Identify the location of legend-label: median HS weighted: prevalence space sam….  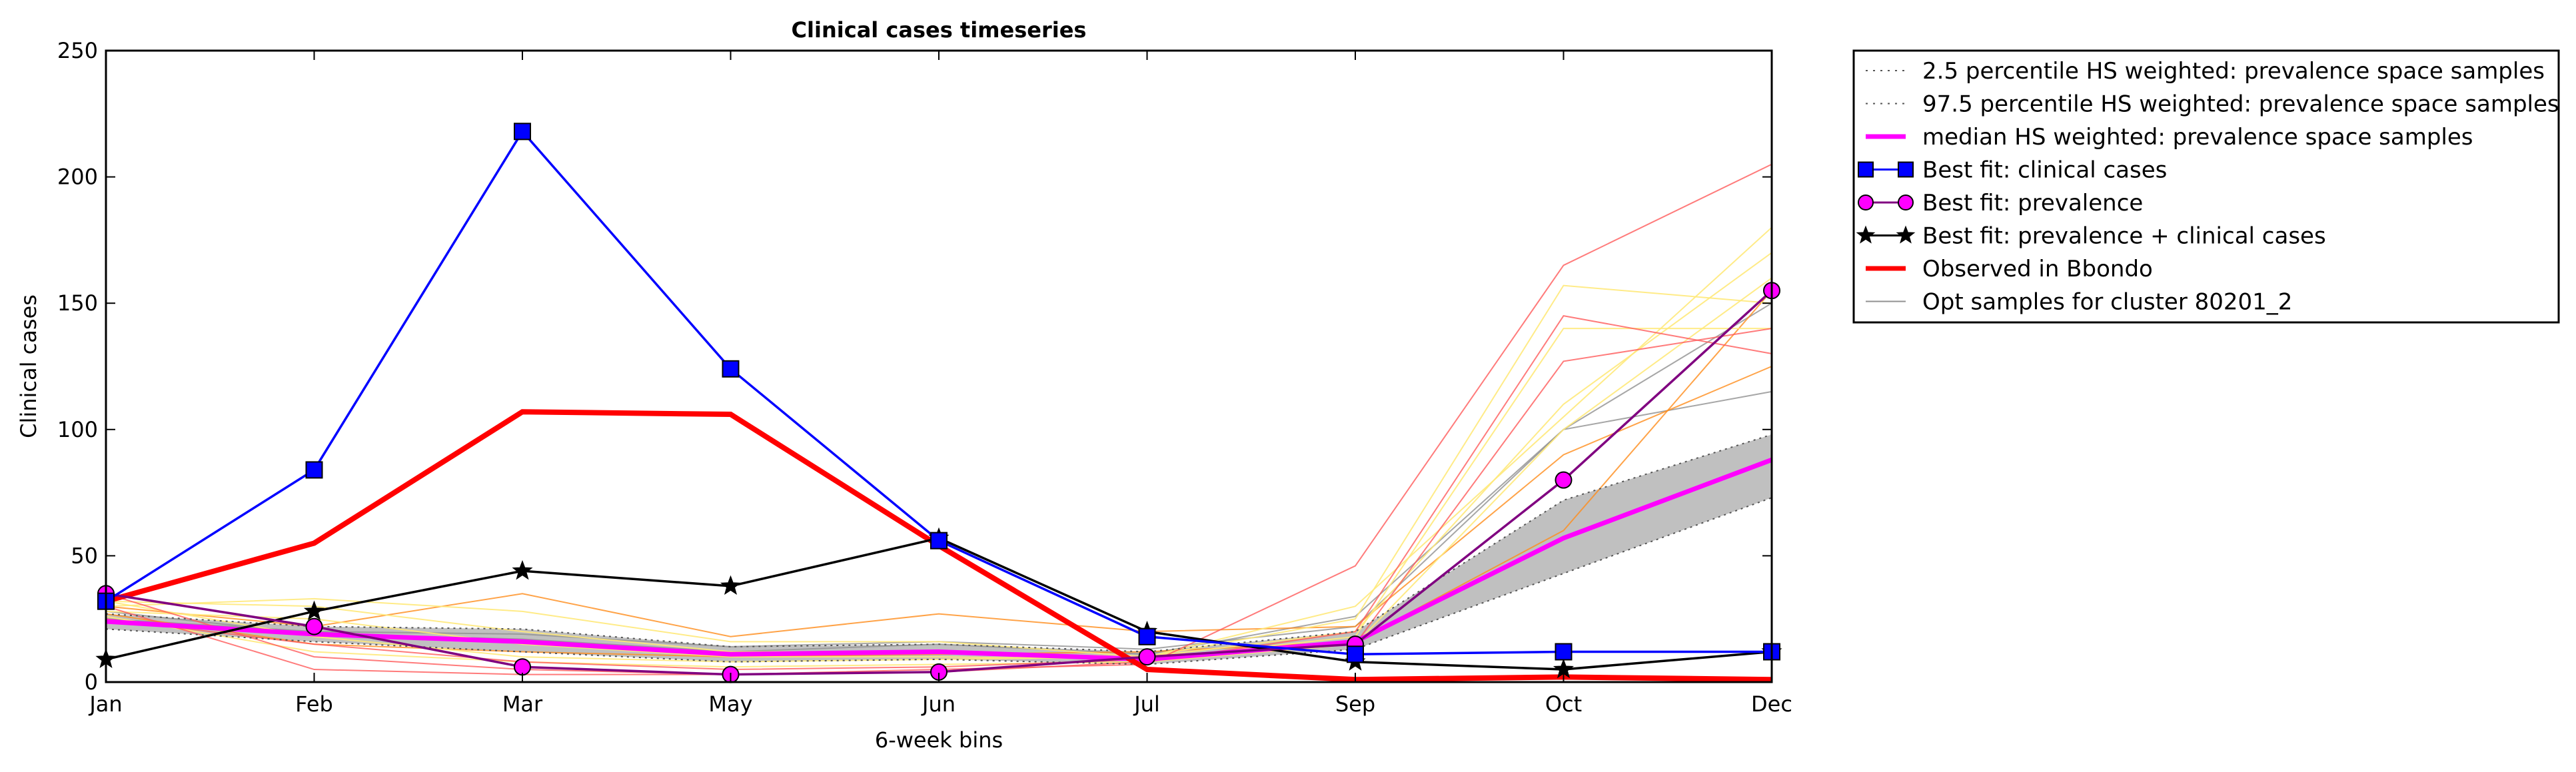
(2198, 137).